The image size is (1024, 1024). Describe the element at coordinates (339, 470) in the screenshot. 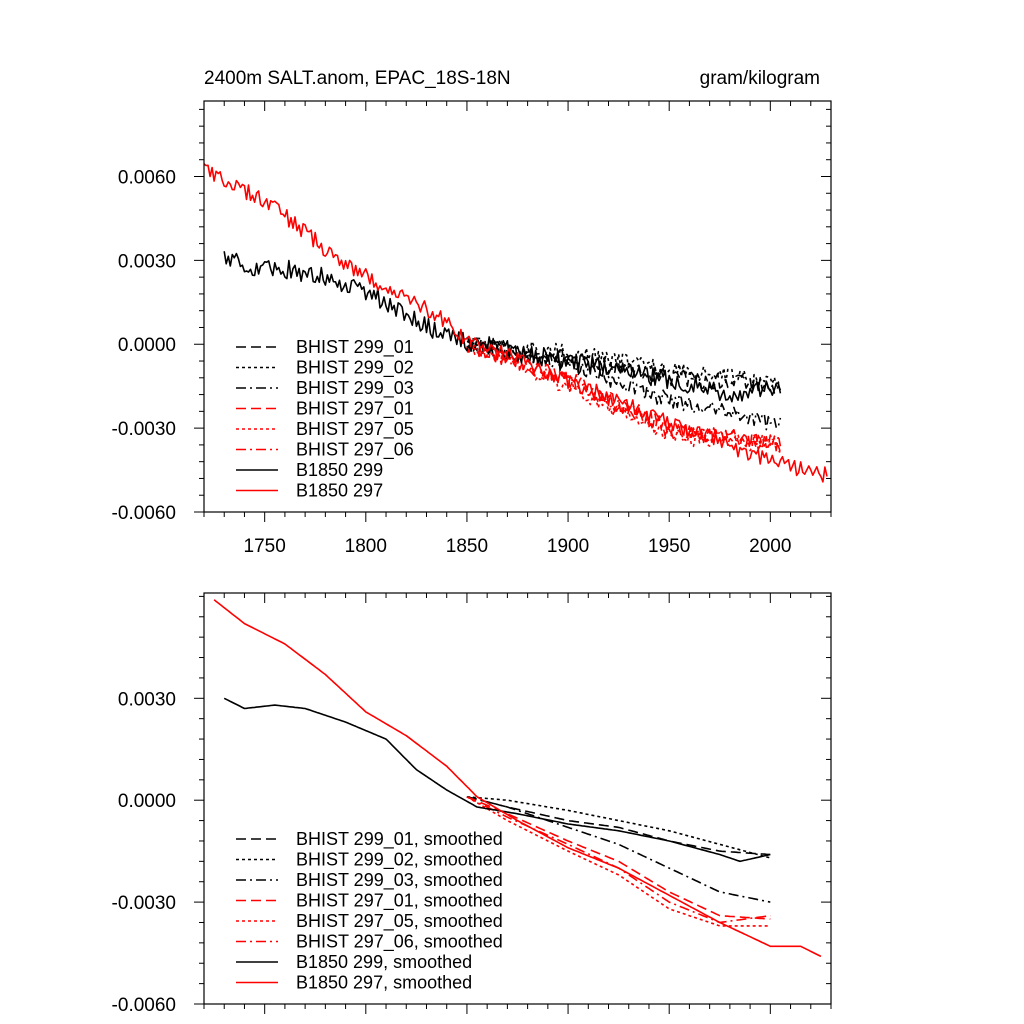

I see `legend-label: B1850 299` at that location.